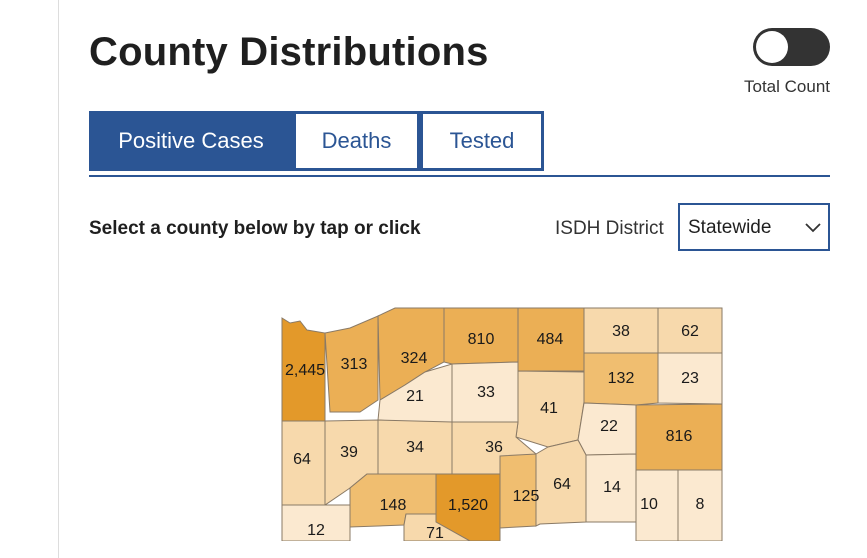 The width and height of the screenshot is (867, 558). What do you see at coordinates (459, 176) in the screenshot?
I see `tab-underline` at bounding box center [459, 176].